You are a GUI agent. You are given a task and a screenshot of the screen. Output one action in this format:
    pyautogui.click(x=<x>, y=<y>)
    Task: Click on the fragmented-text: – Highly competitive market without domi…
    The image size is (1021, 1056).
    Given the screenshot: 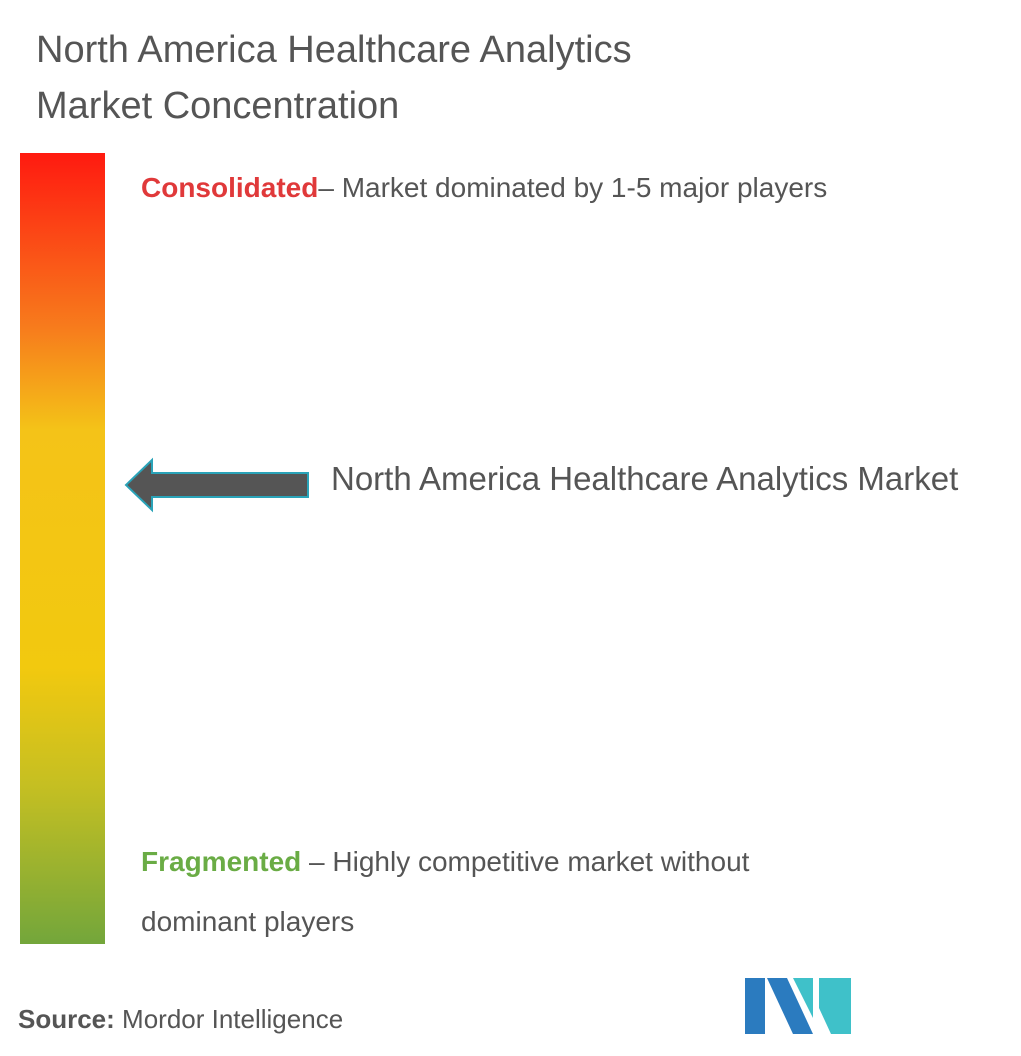 What is the action you would take?
    pyautogui.click(x=445, y=891)
    